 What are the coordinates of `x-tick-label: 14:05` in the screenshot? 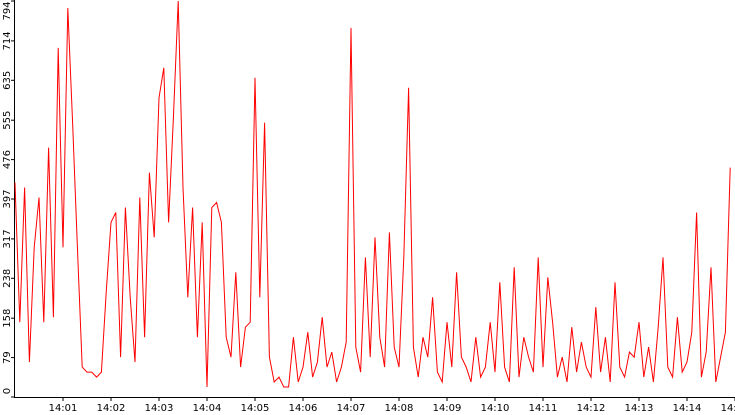 It's located at (255, 408).